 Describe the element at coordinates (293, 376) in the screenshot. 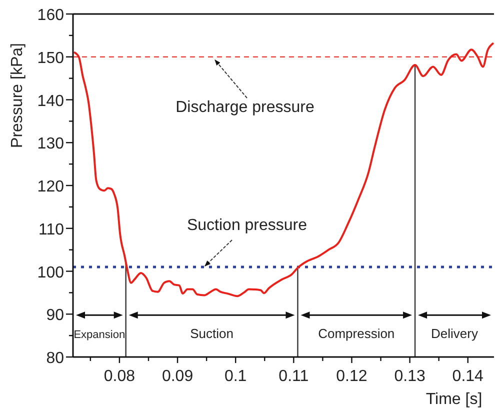

I see `x-tick-label: 0.11` at that location.